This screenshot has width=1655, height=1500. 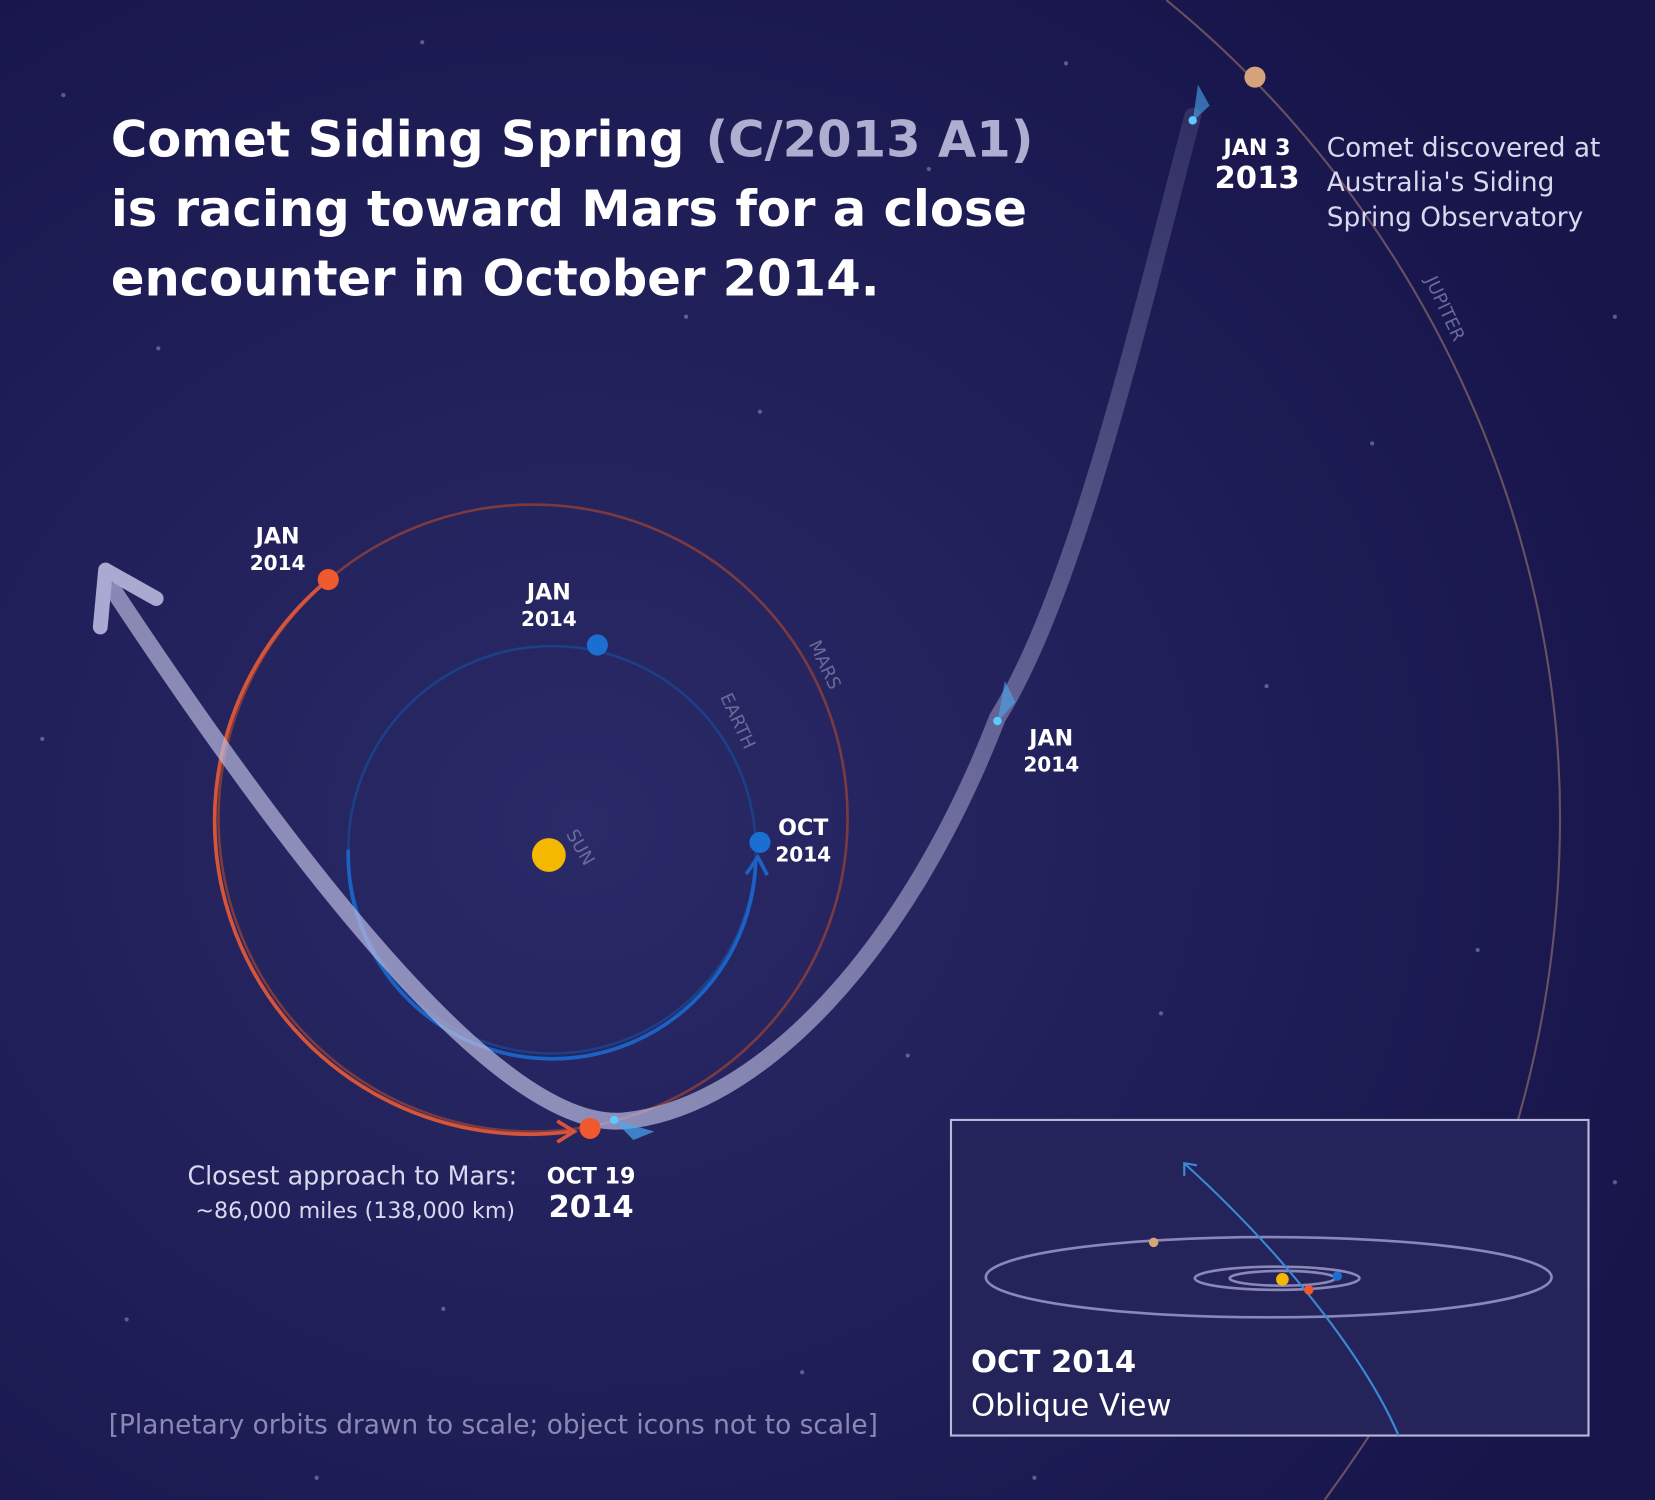 I want to click on inset-jupiter-orbit, so click(x=1268, y=1277).